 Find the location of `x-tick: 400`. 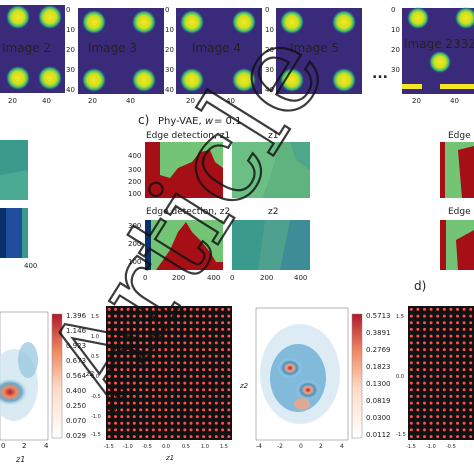

x-tick: 400 is located at coordinates (300, 278).